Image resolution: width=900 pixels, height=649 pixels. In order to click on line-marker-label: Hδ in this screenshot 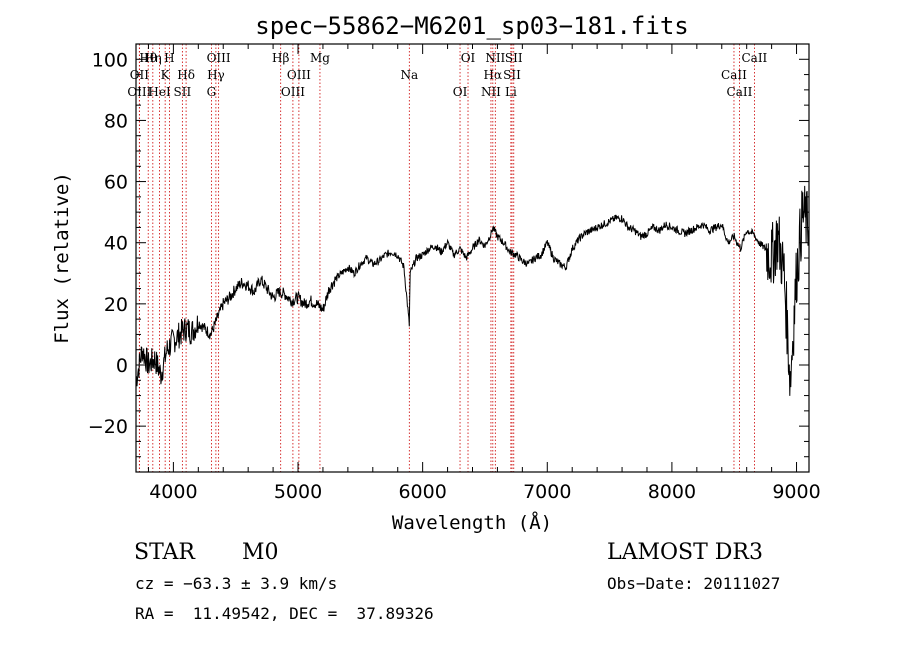, I will do `click(186, 75)`.